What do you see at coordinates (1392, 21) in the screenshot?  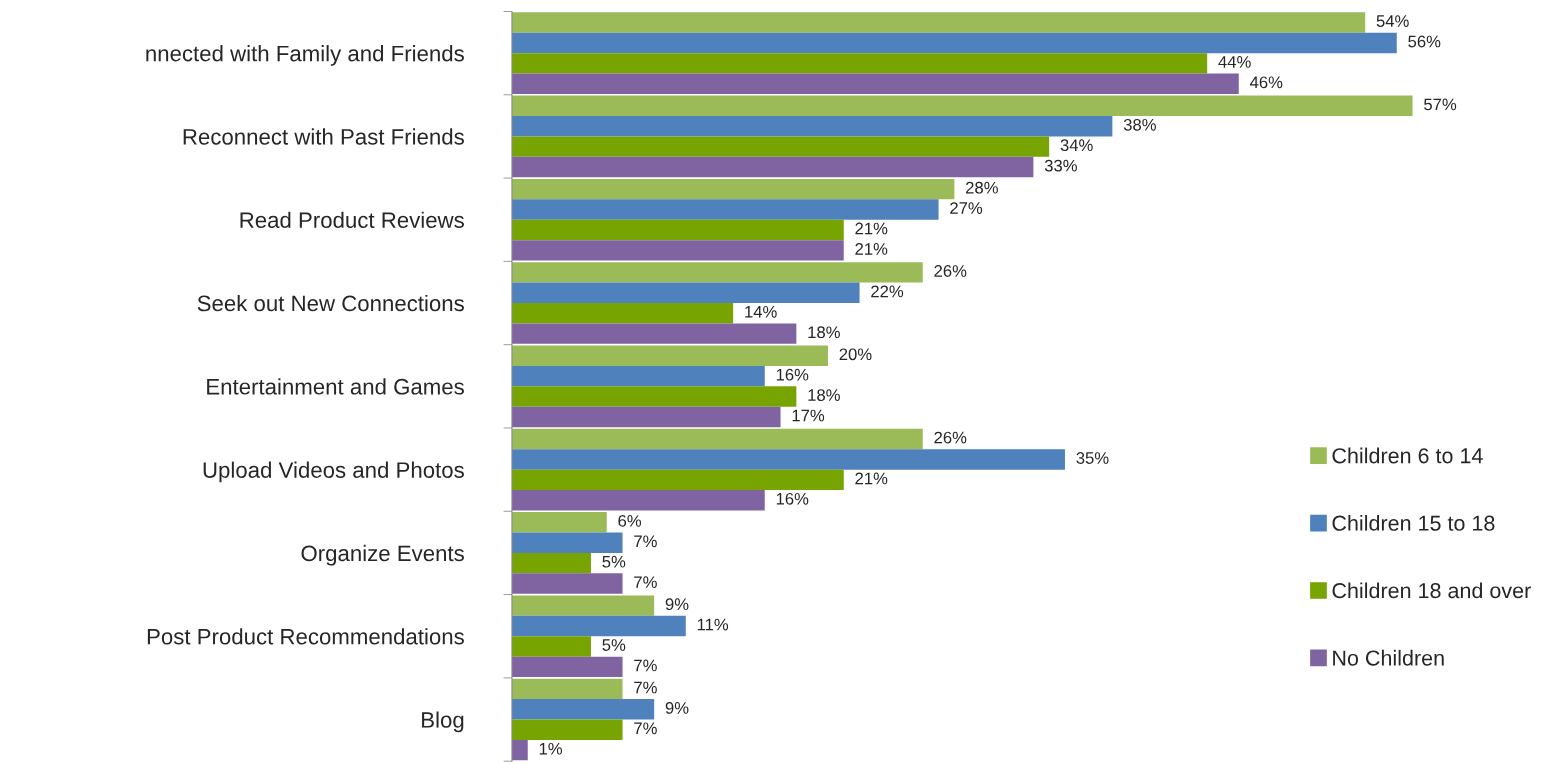 I see `data-label: 54%` at bounding box center [1392, 21].